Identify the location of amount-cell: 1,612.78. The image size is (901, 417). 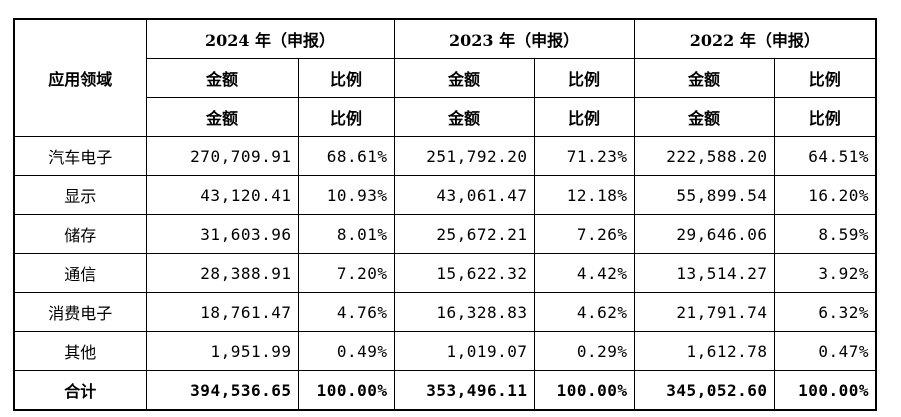
(704, 351).